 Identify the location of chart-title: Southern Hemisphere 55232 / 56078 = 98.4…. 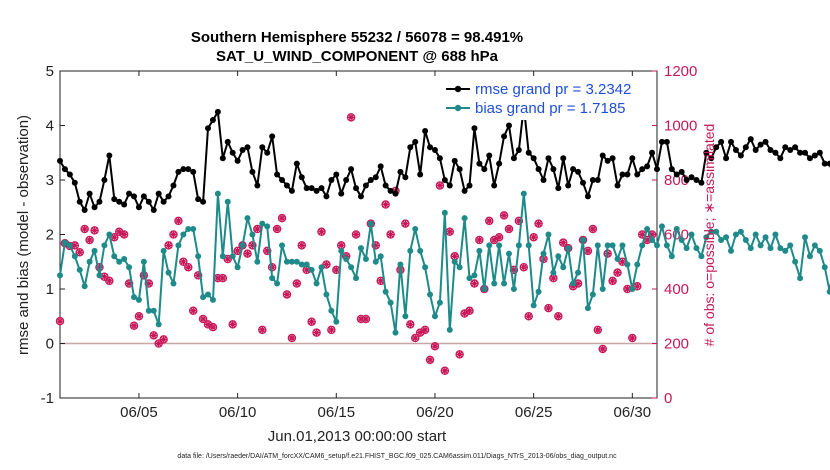
(357, 37).